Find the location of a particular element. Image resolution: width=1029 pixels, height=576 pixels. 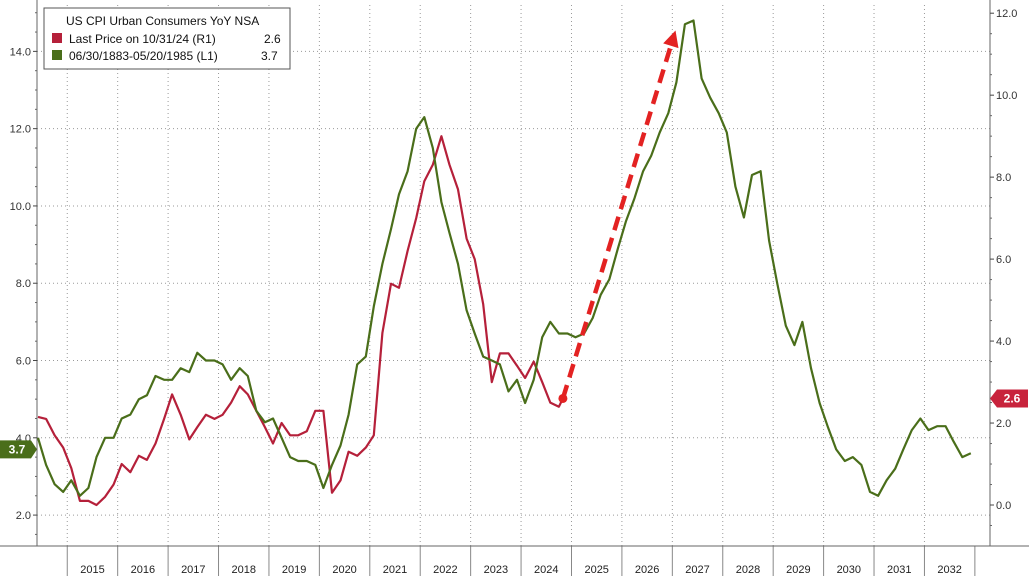

x-tick-label: 2029 is located at coordinates (798, 570).